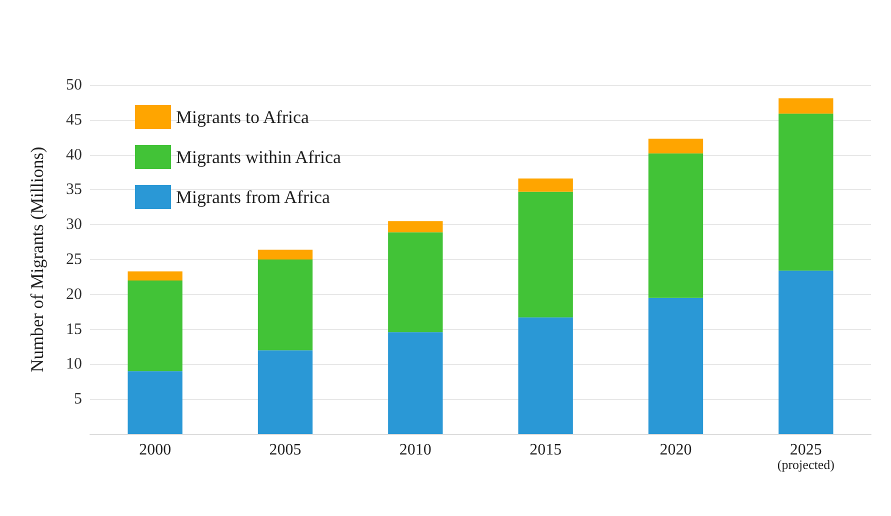 The image size is (891, 516). Describe the element at coordinates (155, 450) in the screenshot. I see `x-tick-label: 2000` at that location.